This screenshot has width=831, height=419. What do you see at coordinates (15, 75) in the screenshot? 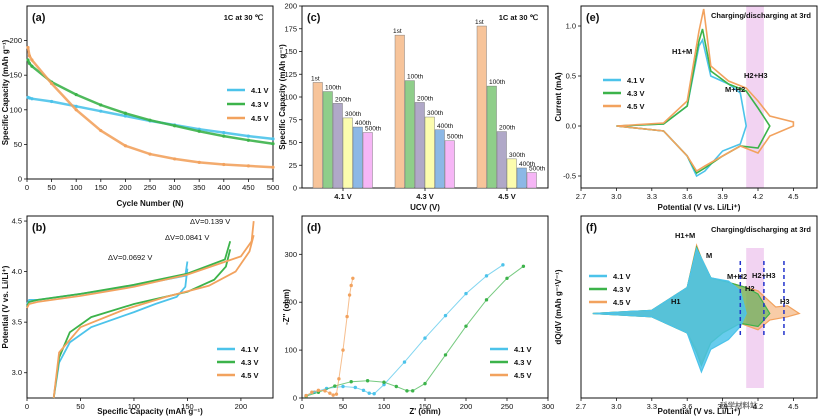
I see `y-tick-label: 150` at bounding box center [15, 75].